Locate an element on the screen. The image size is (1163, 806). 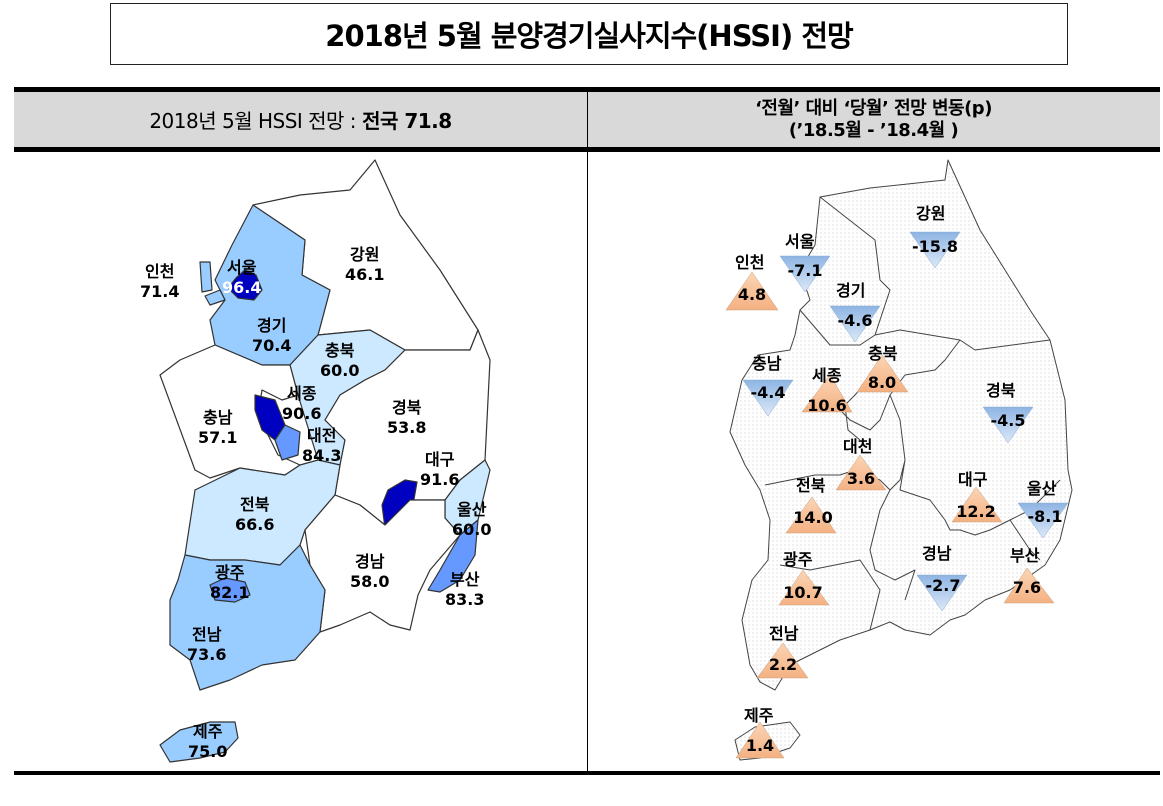
region-jeonnam is located at coordinates (247, 617).